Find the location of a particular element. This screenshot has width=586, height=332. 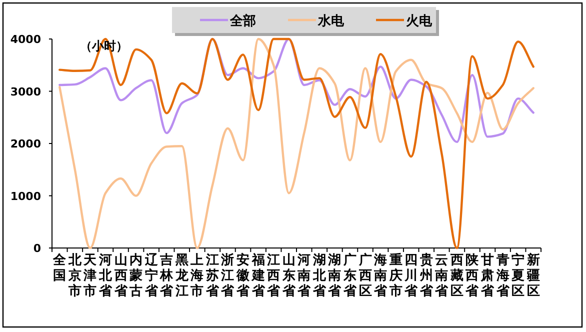

x-tick-label: 浙江省 is located at coordinates (228, 276).